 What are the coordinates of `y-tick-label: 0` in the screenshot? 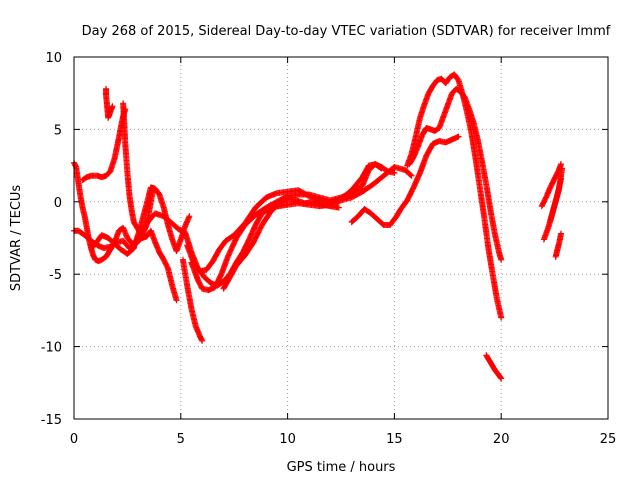 It's located at (58, 203).